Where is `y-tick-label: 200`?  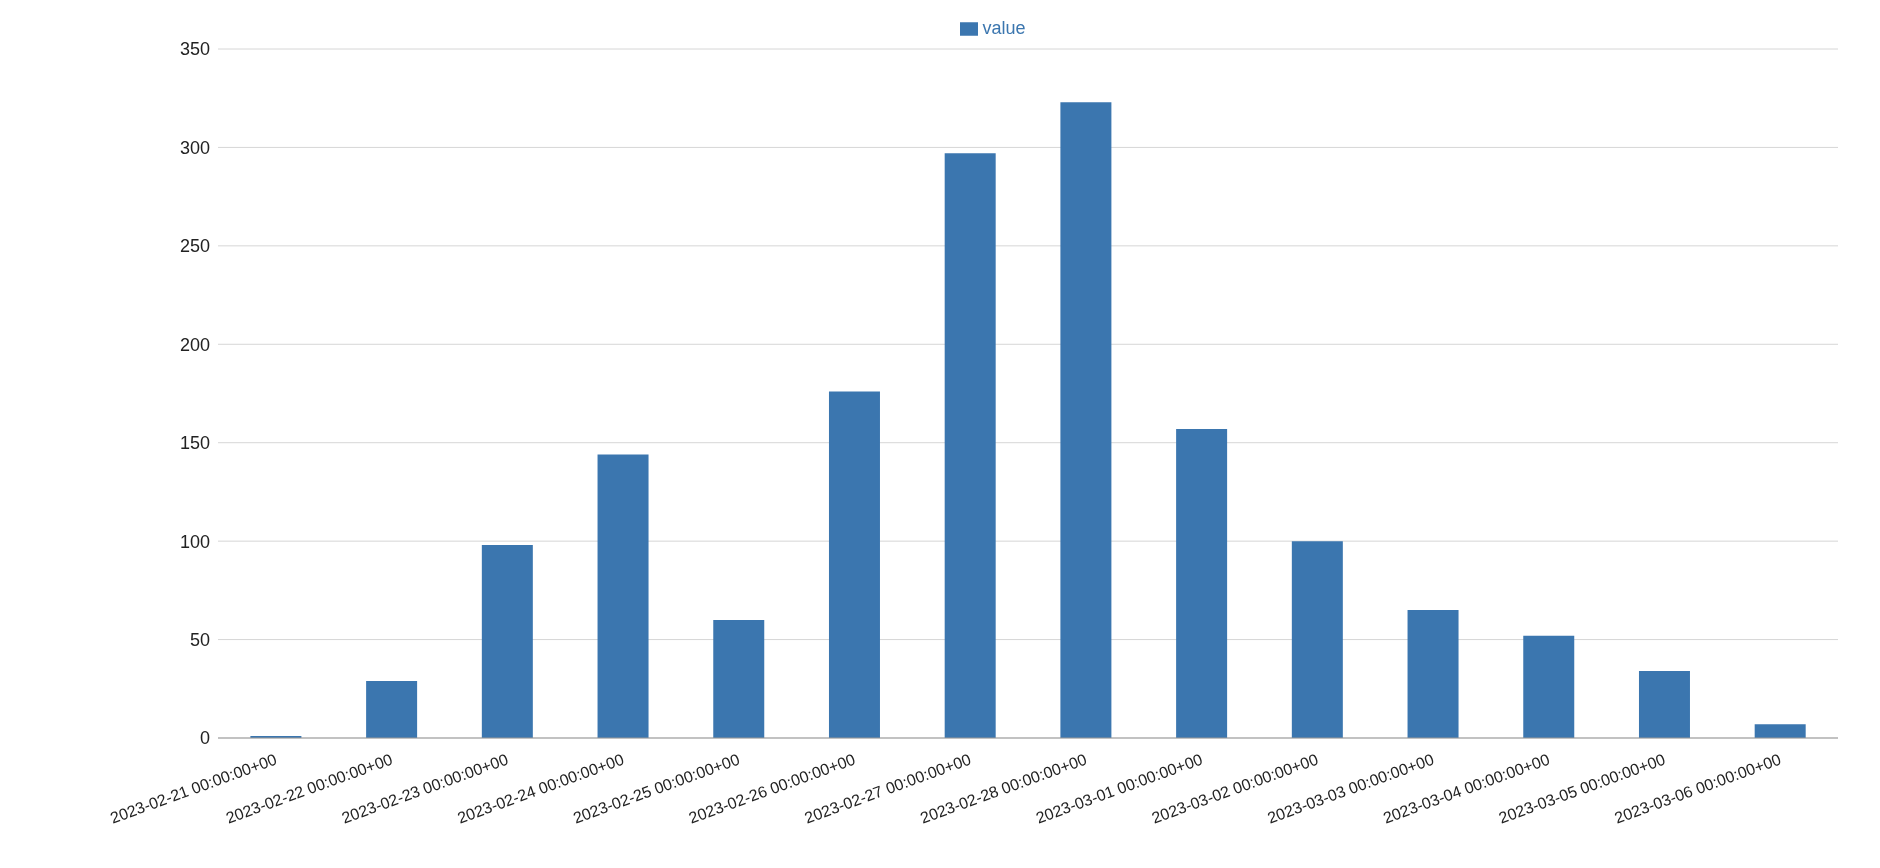
y-tick-label: 200 is located at coordinates (194, 344).